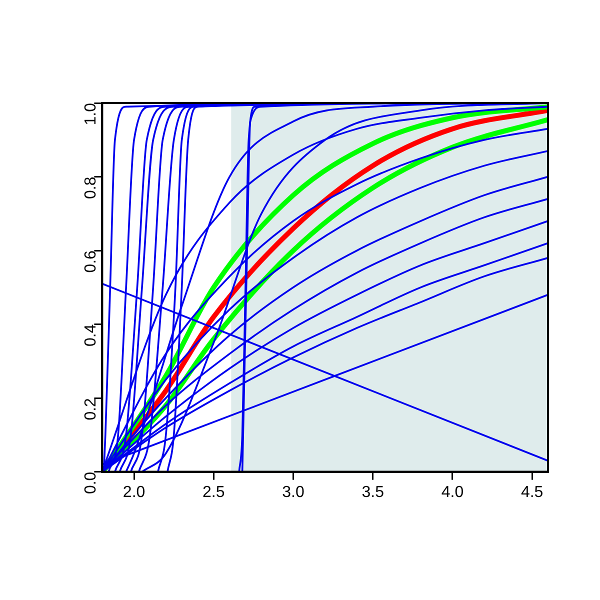  What do you see at coordinates (213, 492) in the screenshot?
I see `x-tick-label: 2.5` at bounding box center [213, 492].